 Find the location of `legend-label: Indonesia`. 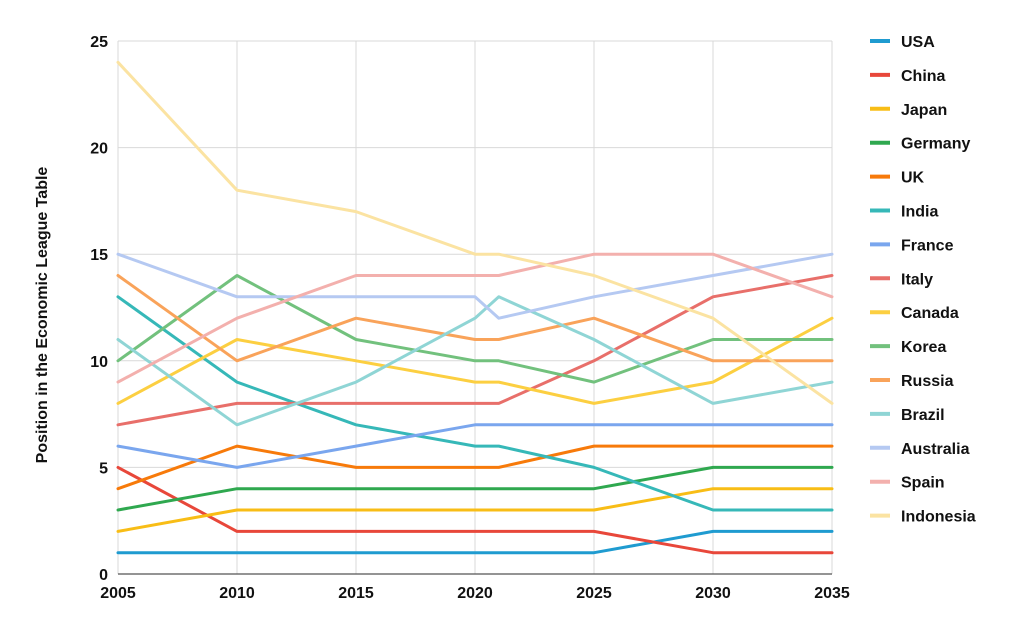

legend-label: Indonesia is located at coordinates (938, 517).